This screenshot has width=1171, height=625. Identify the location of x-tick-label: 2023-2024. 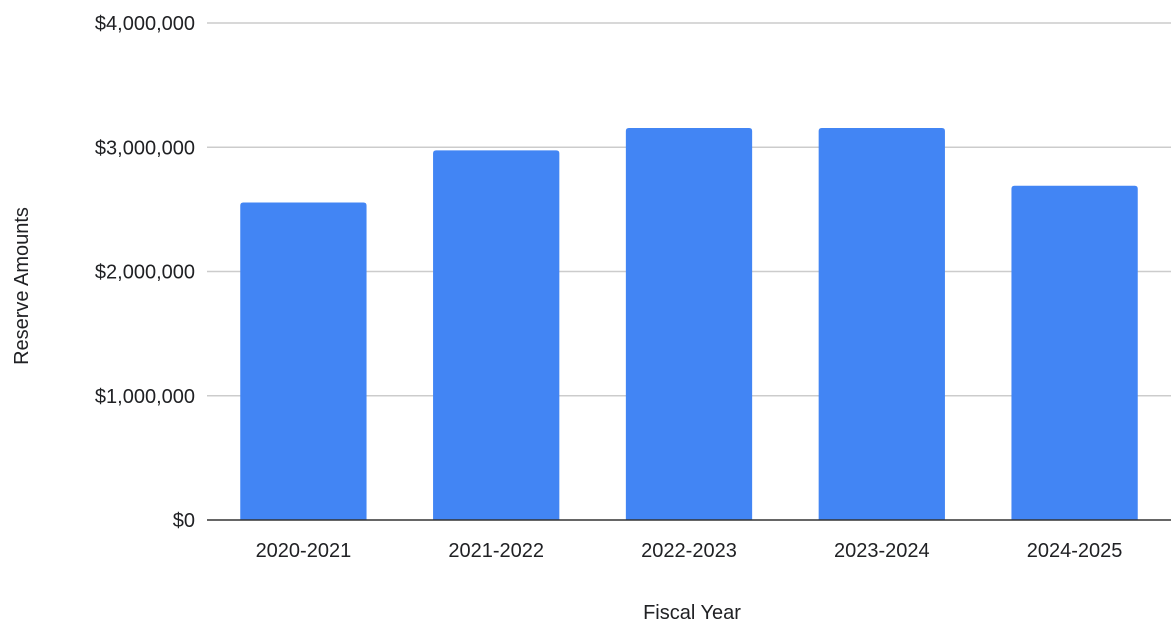
(882, 551).